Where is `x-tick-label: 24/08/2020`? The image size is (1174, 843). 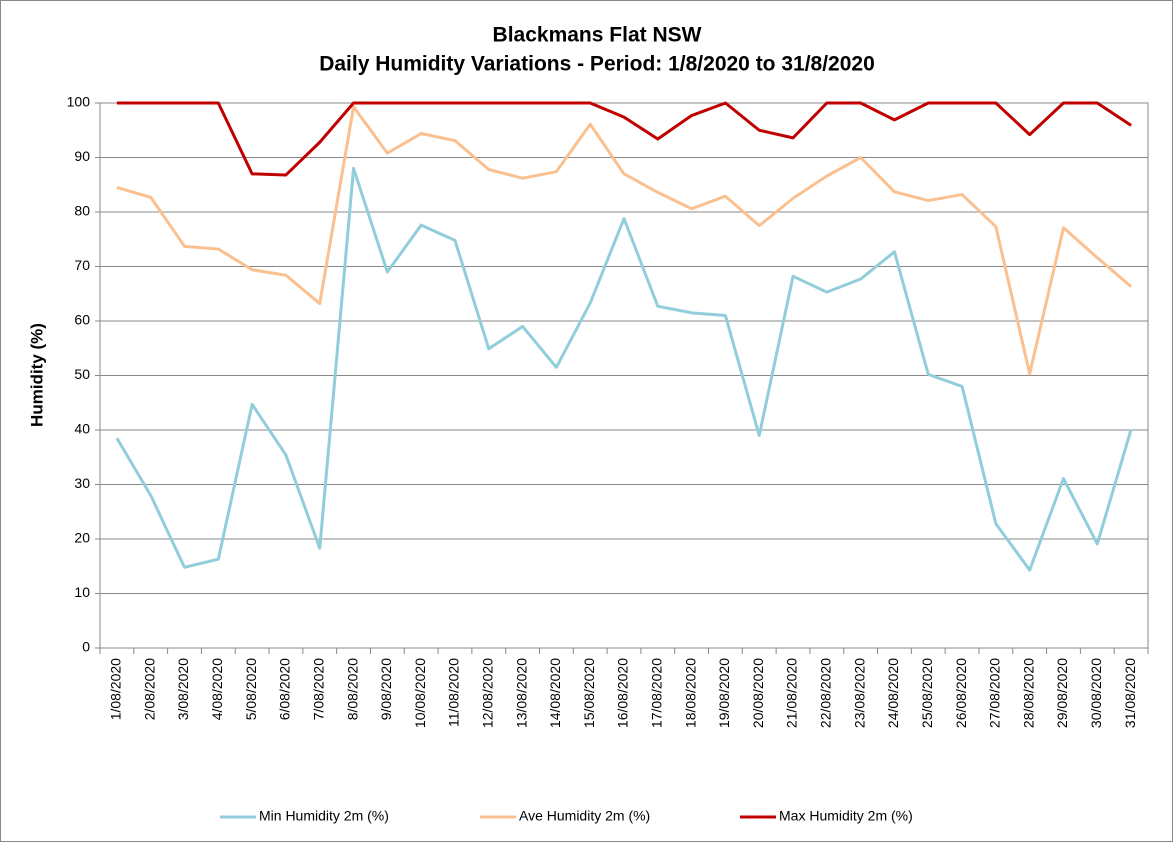 x-tick-label: 24/08/2020 is located at coordinates (893, 693).